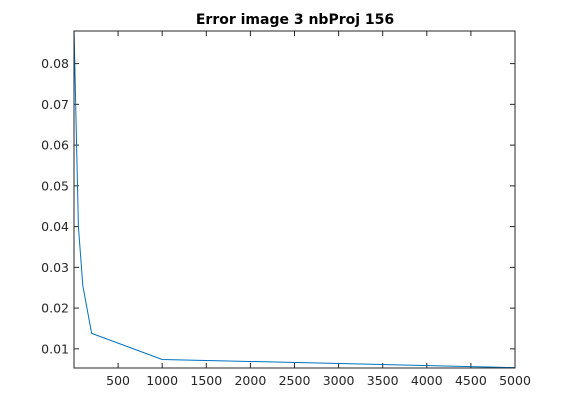  What do you see at coordinates (162, 380) in the screenshot?
I see `x-tick-label: 1000` at bounding box center [162, 380].